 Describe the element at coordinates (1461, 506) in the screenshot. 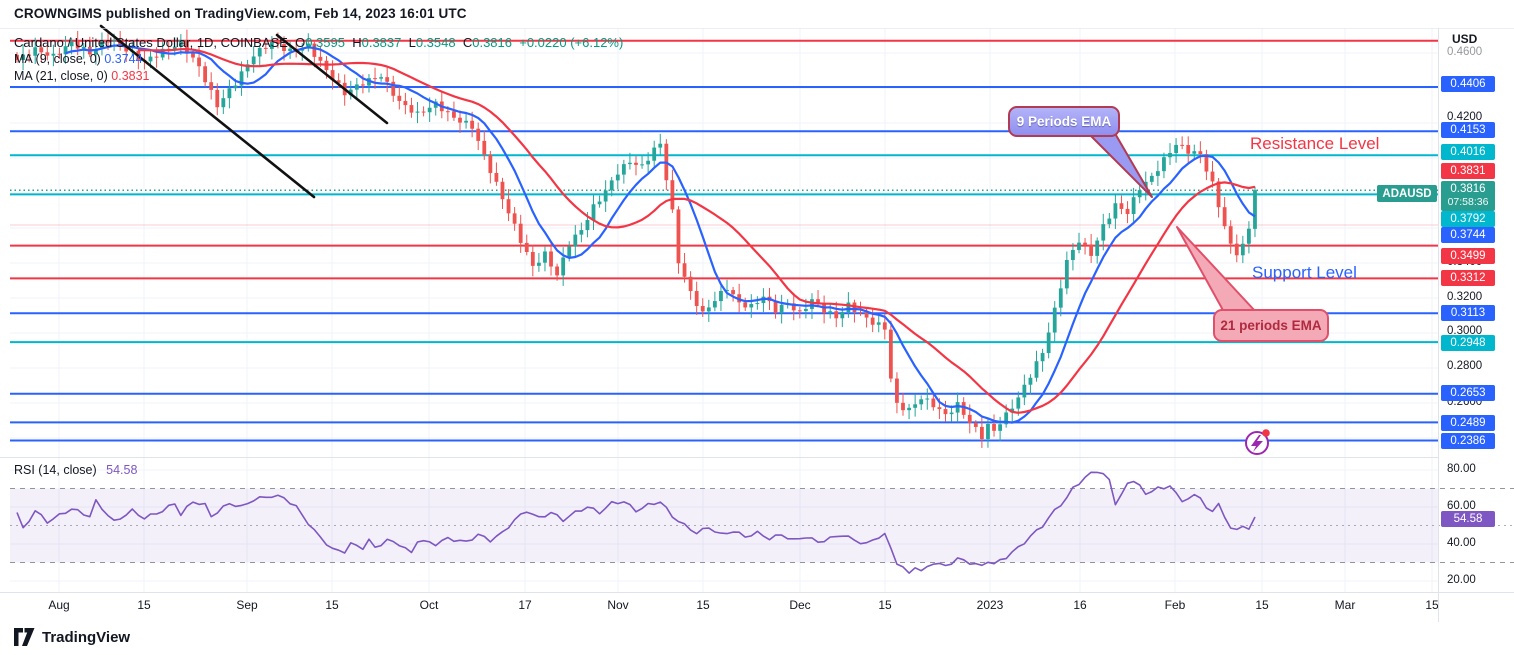

I see `rsi-axis-tick: 60.00` at that location.